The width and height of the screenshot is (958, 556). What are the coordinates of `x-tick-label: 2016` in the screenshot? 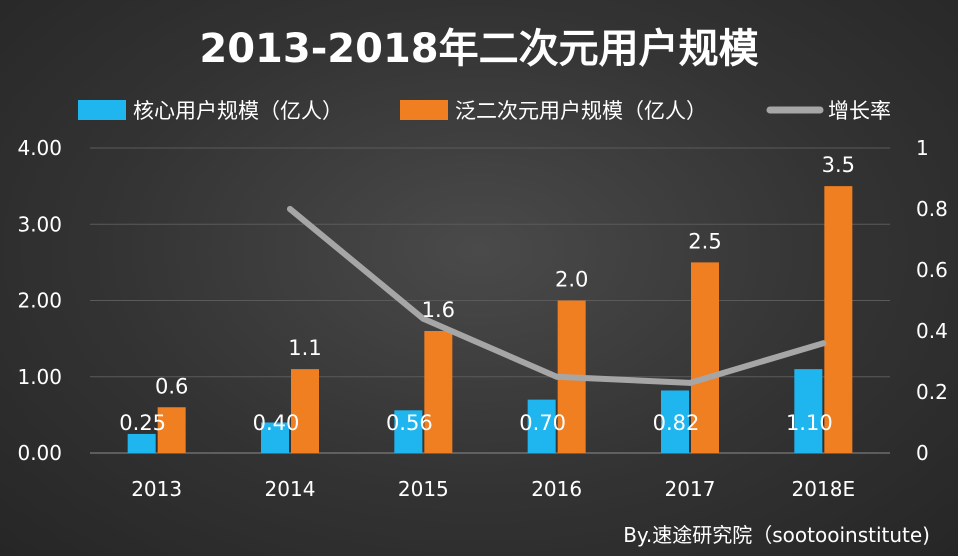 It's located at (556, 489).